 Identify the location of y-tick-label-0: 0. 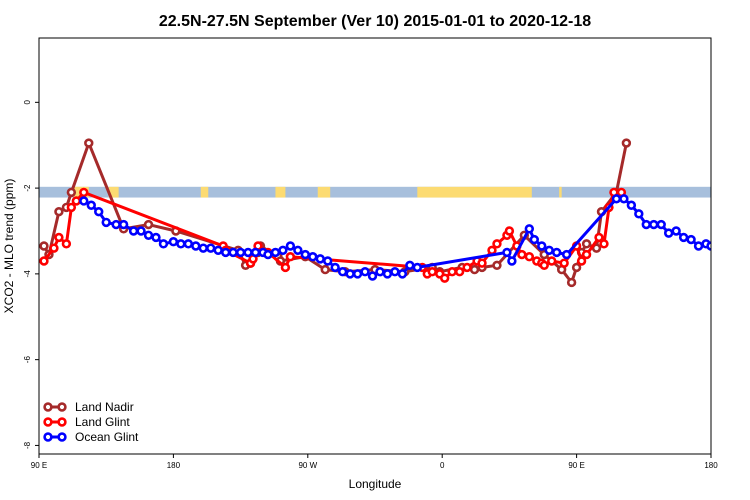
(27, 102).